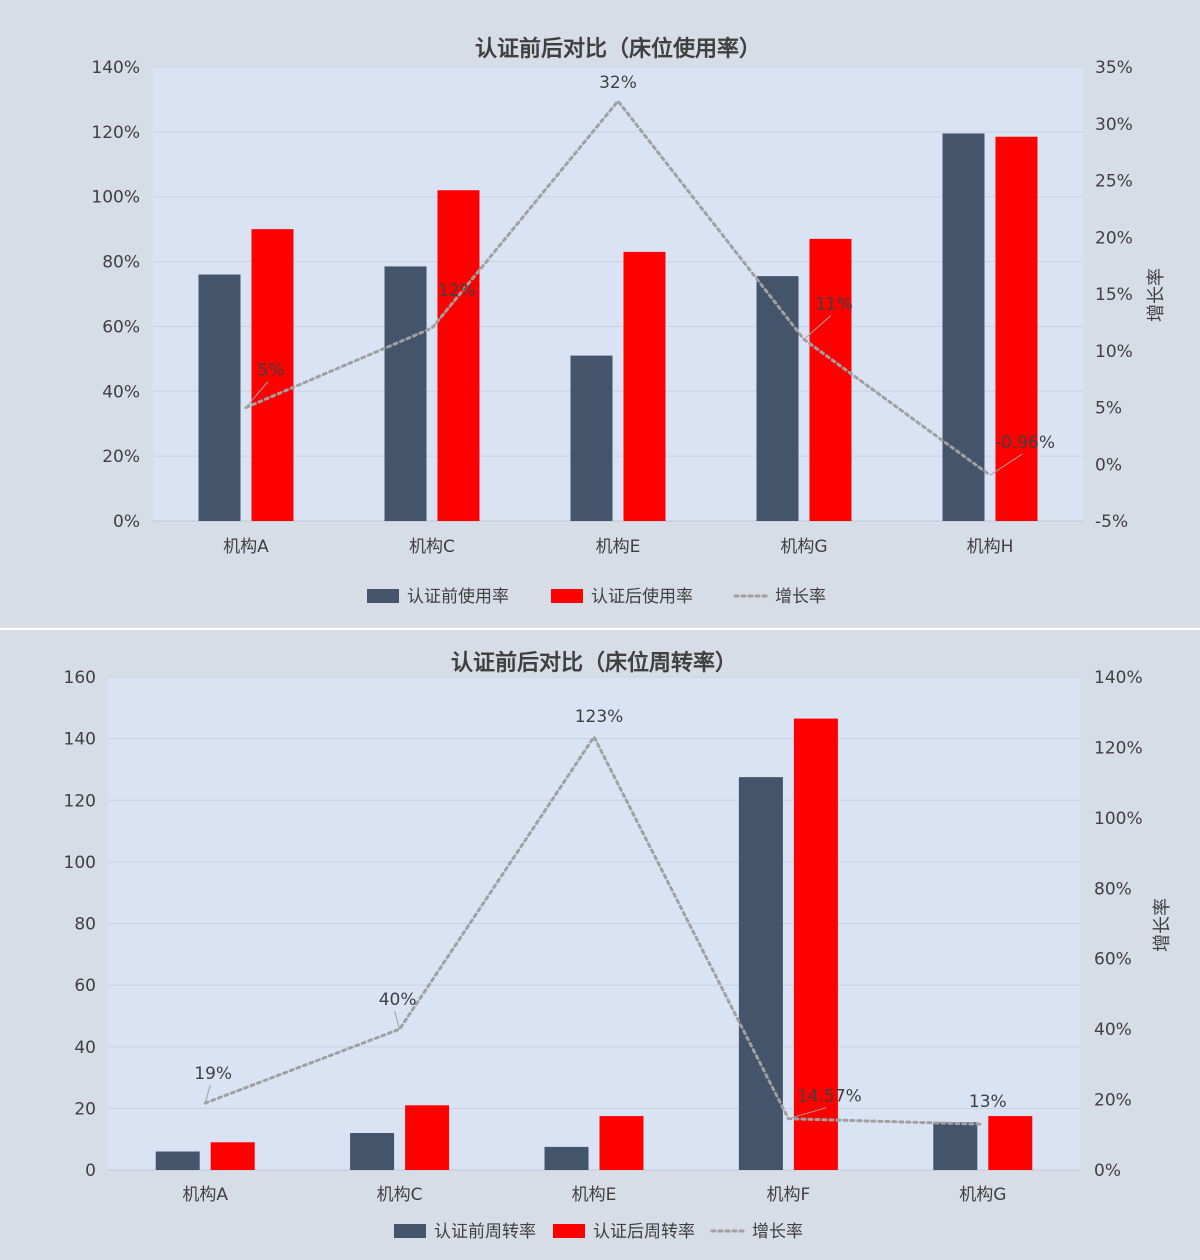 Image resolution: width=1200 pixels, height=1260 pixels. Describe the element at coordinates (1113, 889) in the screenshot. I see `right-axis-tick-label: 80%` at that location.